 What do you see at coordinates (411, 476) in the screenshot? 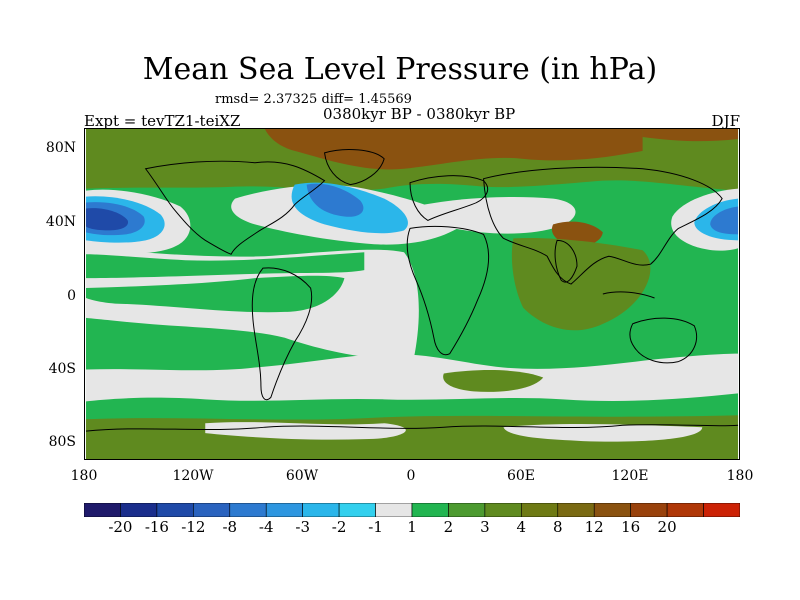
I see `lon-label-0: 0` at bounding box center [411, 476].